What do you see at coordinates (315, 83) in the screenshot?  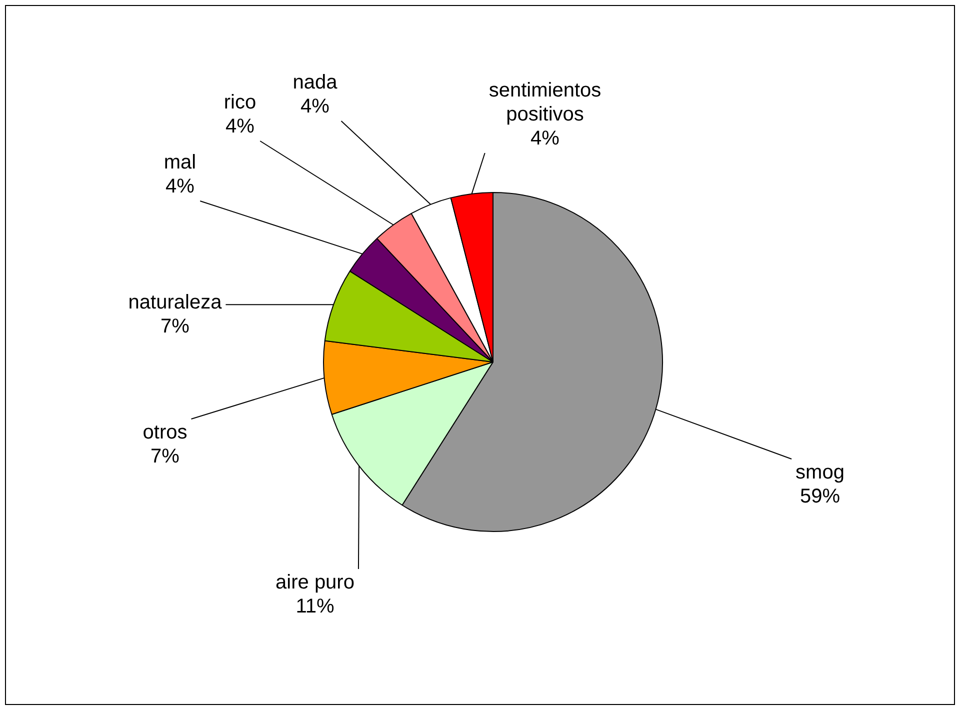 I see `slice-label: nada` at bounding box center [315, 83].